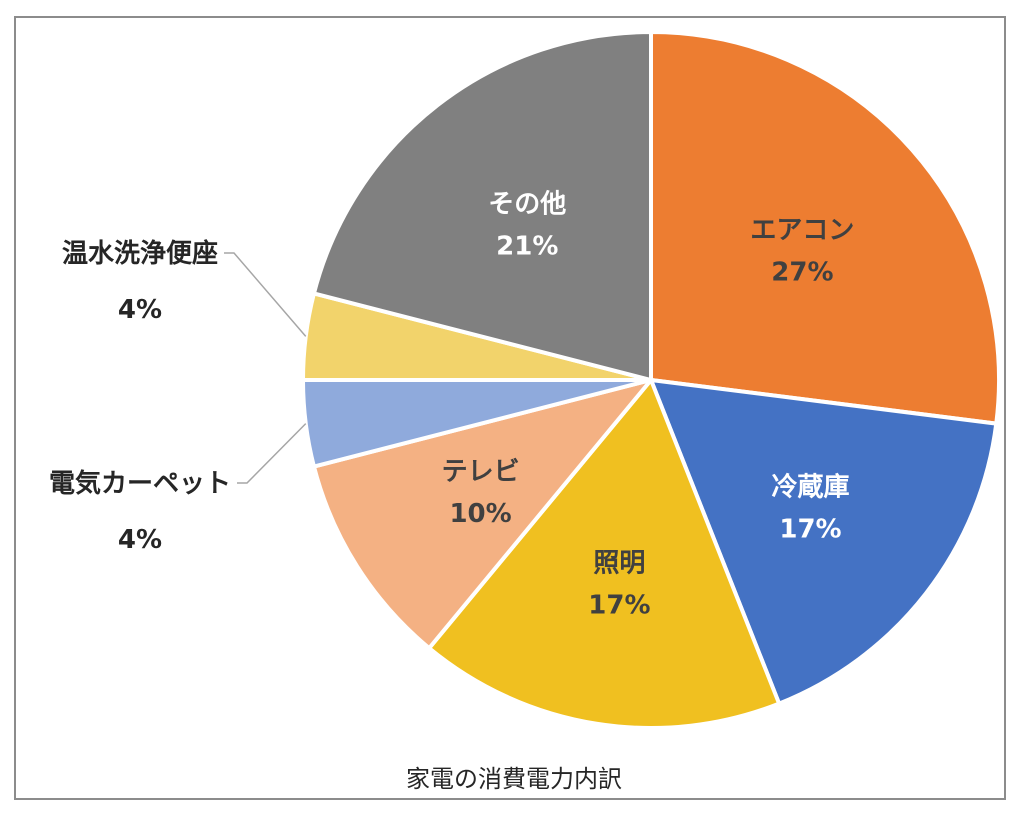 The height and width of the screenshot is (818, 1024). Describe the element at coordinates (527, 247) in the screenshot. I see `slice-value-6: 21%` at that location.